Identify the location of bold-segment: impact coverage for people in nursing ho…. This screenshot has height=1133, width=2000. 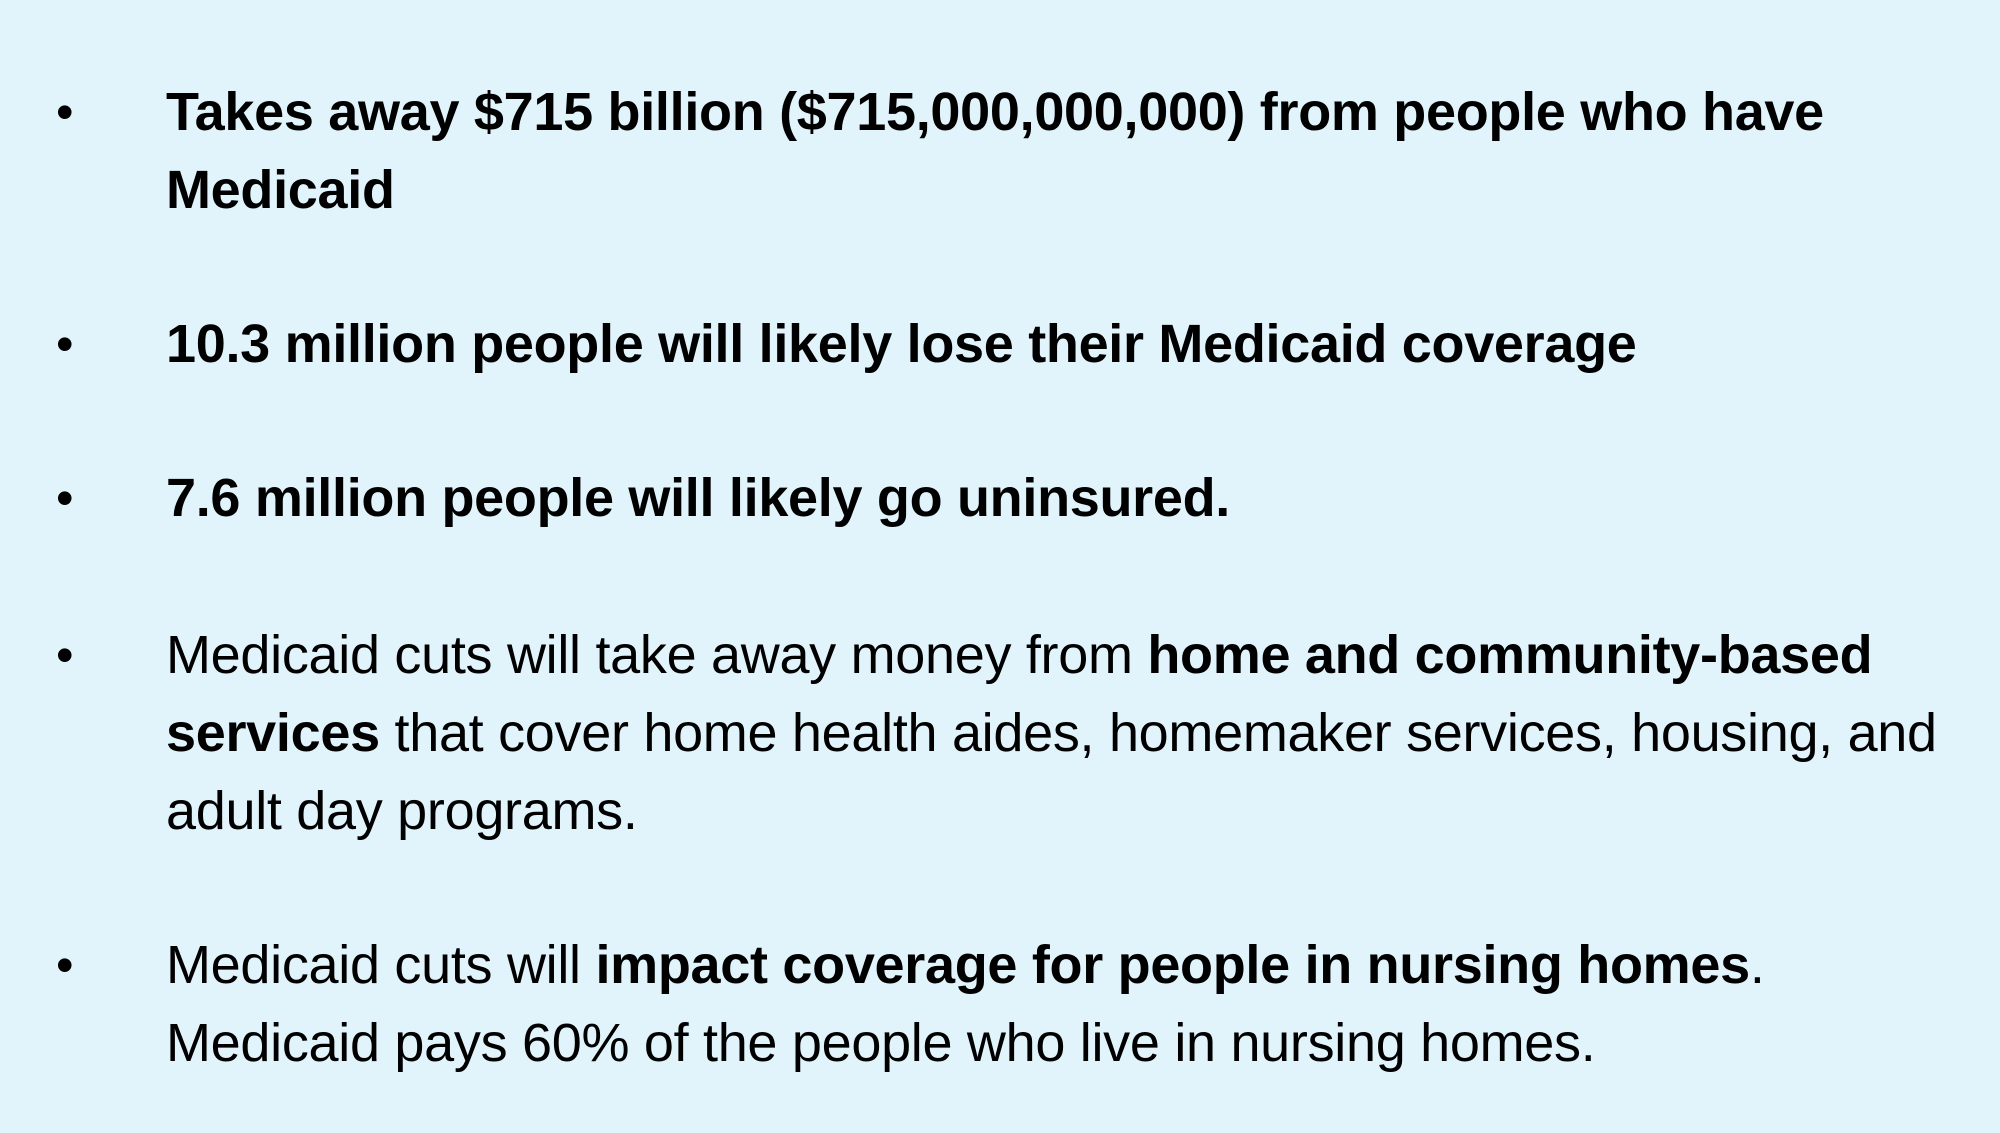
(1172, 965).